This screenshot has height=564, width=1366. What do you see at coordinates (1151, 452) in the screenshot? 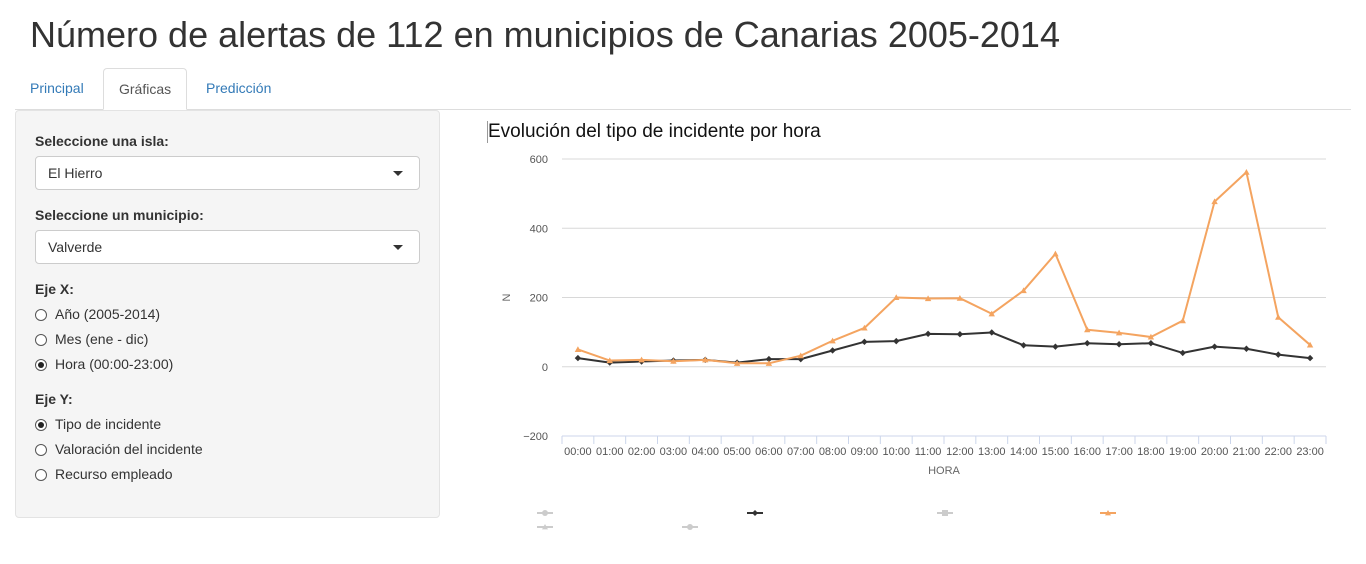
I see `x-tick-label: 18:00` at bounding box center [1151, 452].